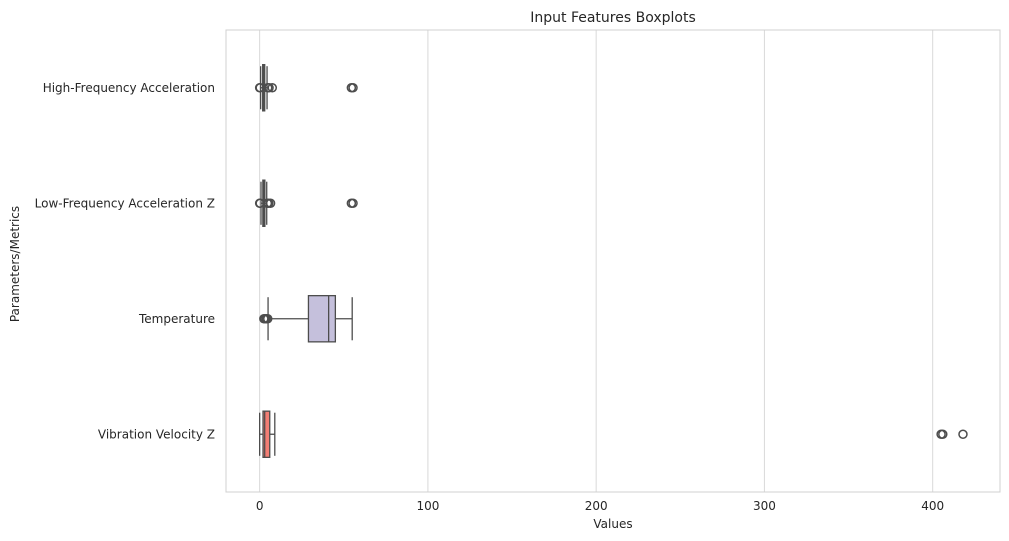  What do you see at coordinates (260, 506) in the screenshot?
I see `x-tick-label-0: 0` at bounding box center [260, 506].